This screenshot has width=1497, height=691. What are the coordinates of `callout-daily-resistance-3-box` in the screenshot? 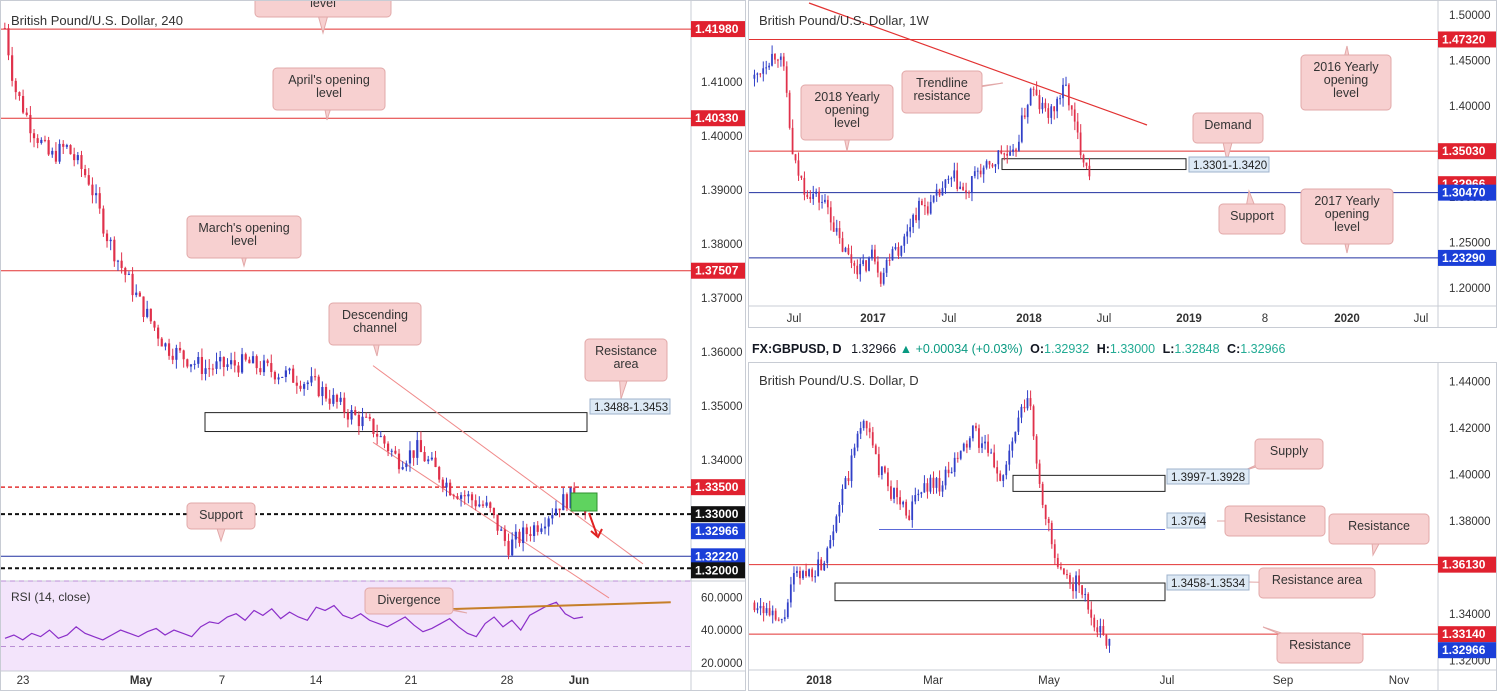 It's located at (1320, 648).